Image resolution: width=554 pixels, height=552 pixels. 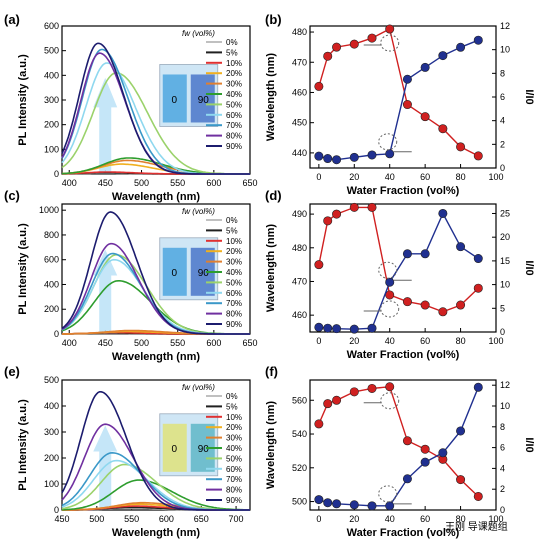 What do you see at coordinates (388, 494) in the screenshot?
I see `highlight-ellipse-f` at bounding box center [388, 494].